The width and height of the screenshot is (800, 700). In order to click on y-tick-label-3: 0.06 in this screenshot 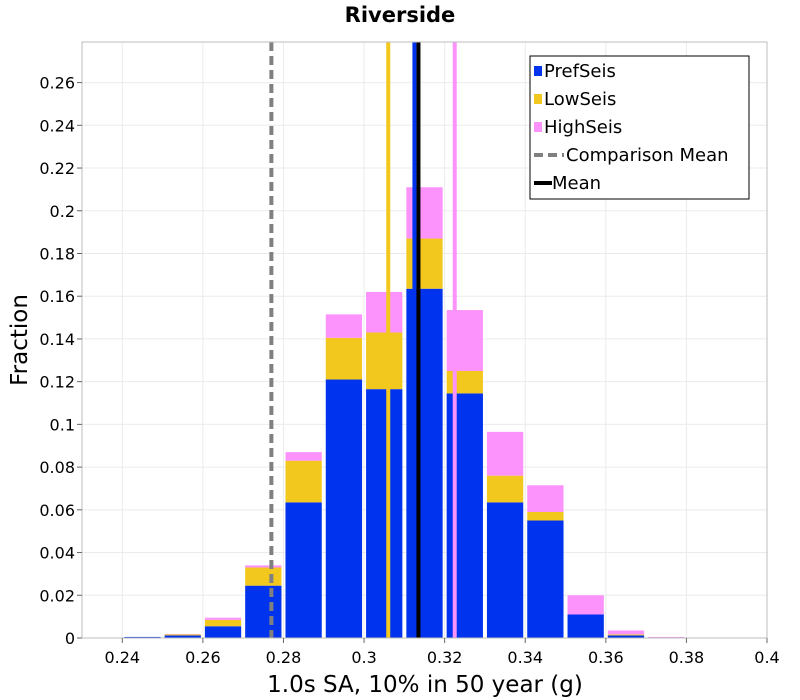, I will do `click(57, 510)`.